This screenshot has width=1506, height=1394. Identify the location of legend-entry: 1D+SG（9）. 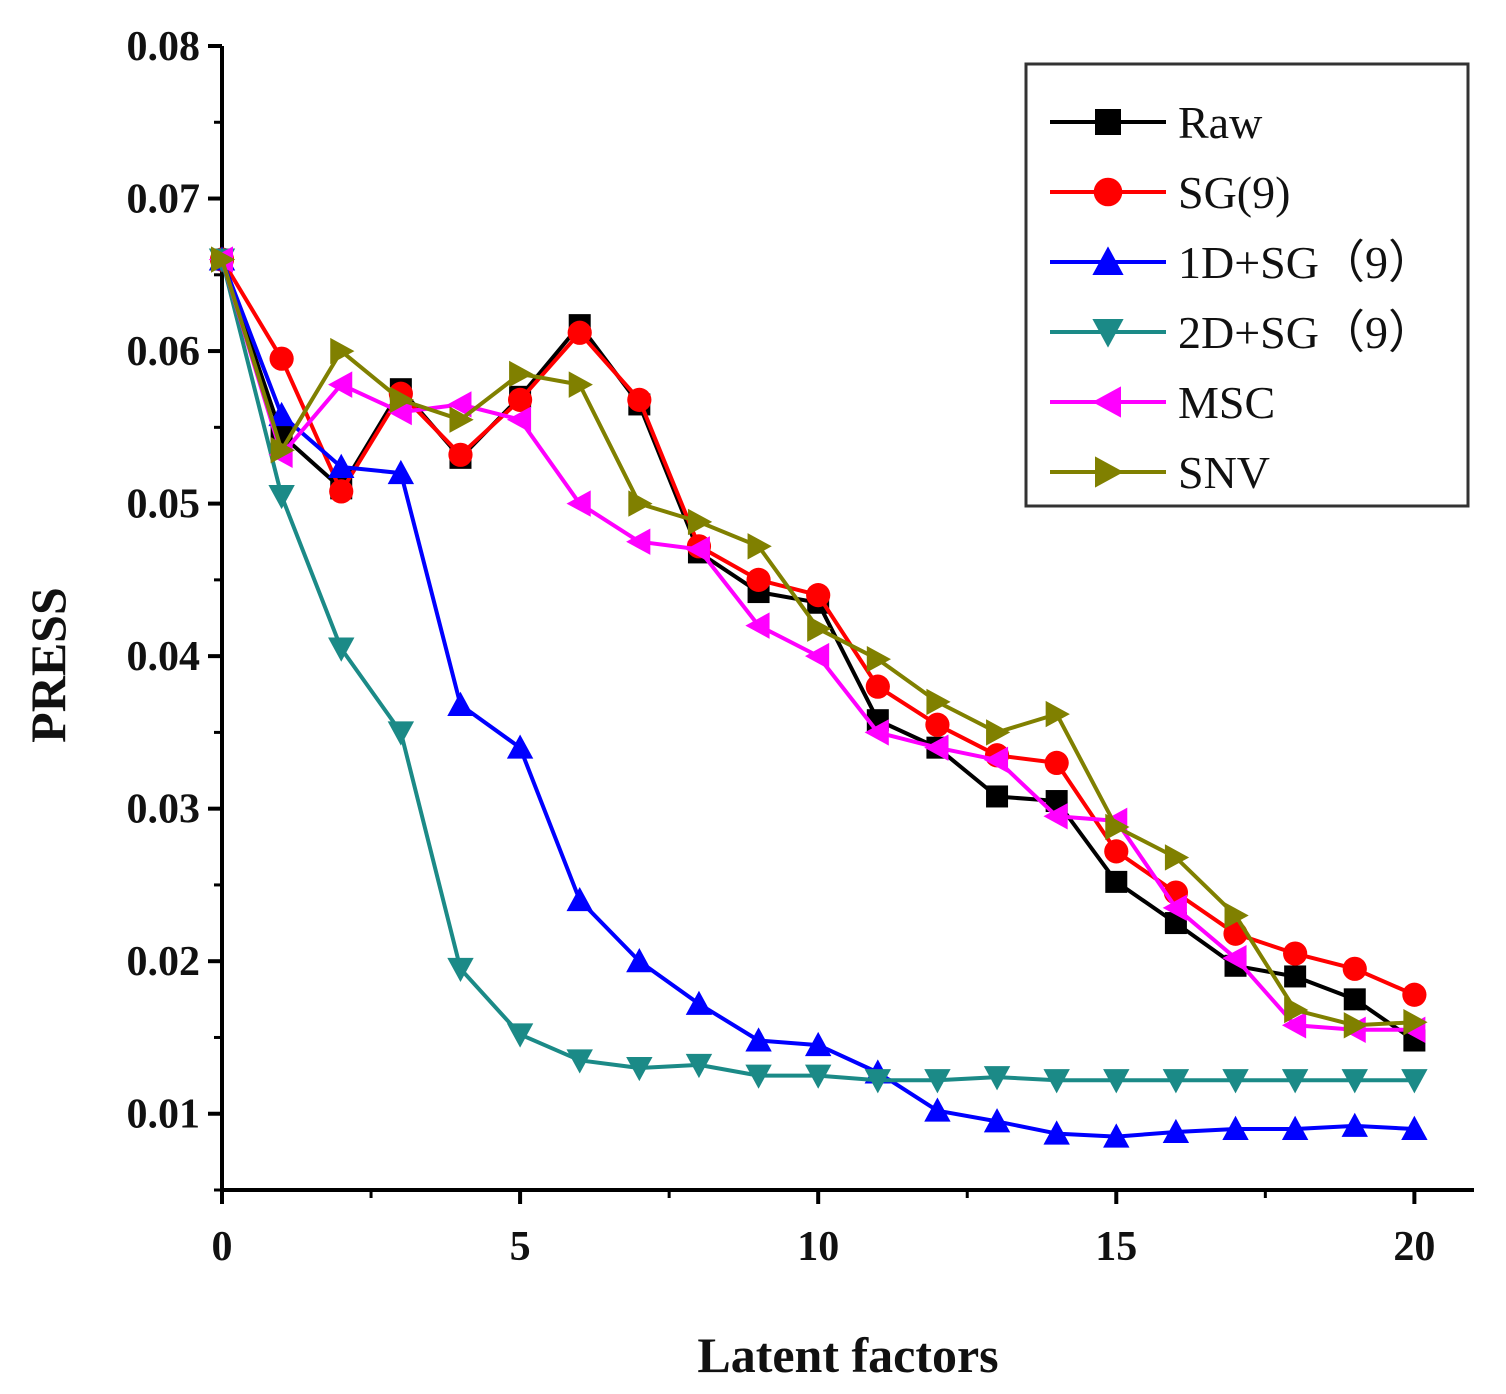
(1242, 262).